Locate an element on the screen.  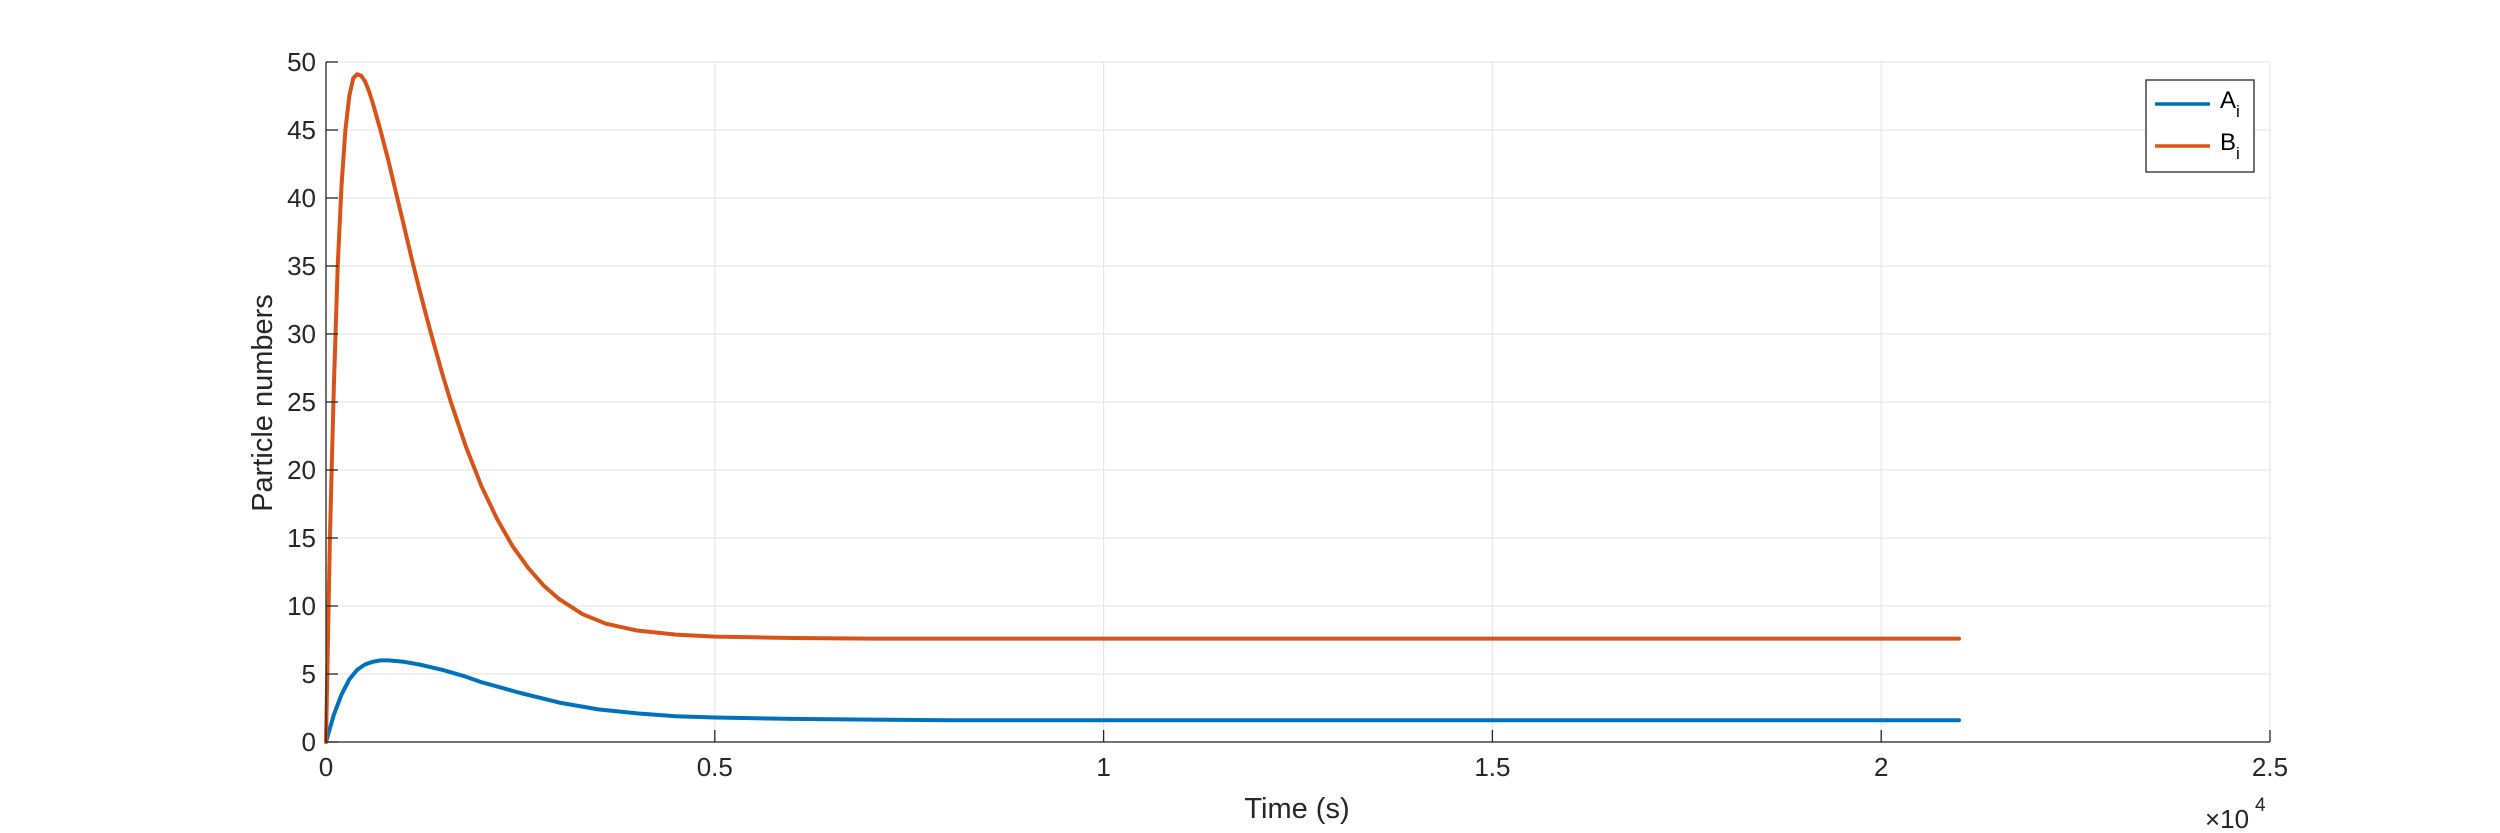
legend: Ai Bi is located at coordinates (2200, 126).